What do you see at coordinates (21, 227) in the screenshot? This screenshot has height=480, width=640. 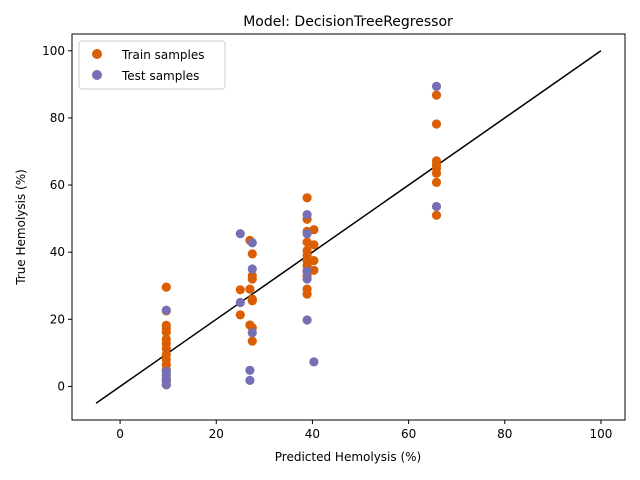 I see `y-axis-label: True Hemolysis (%)` at bounding box center [21, 227].